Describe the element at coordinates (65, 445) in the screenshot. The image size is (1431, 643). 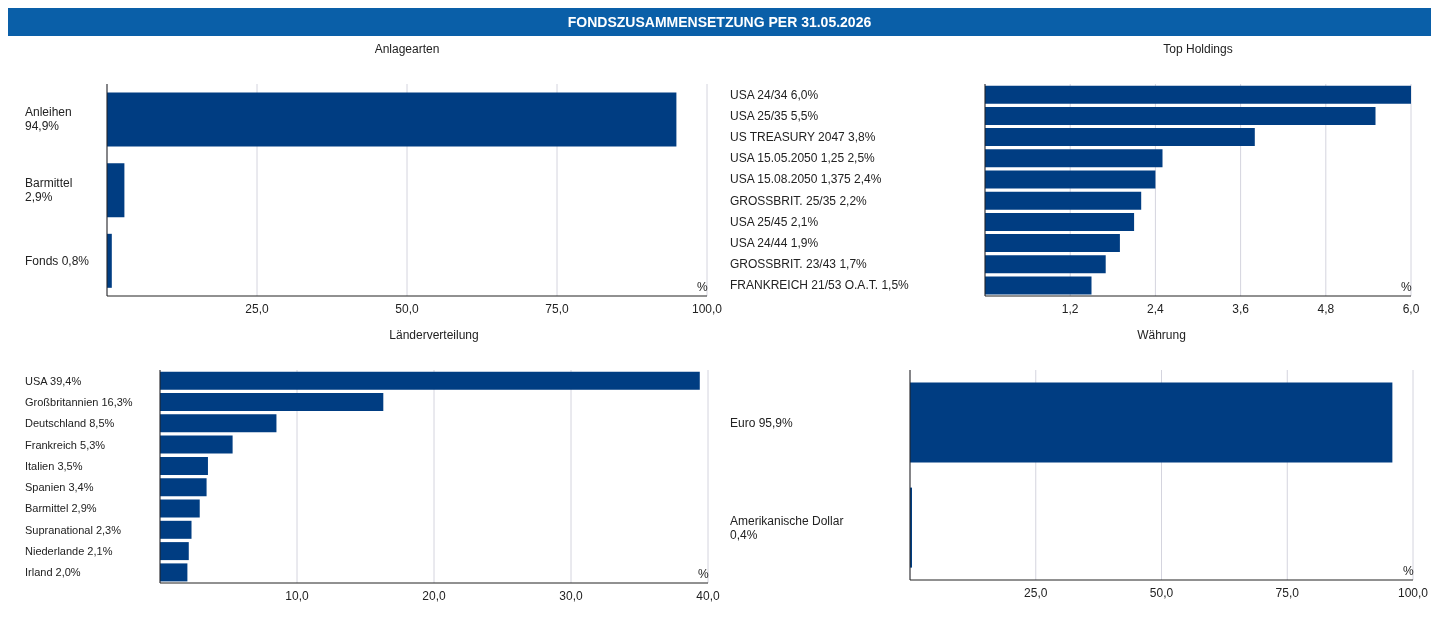
I see `y-tick-label: Frankreich 5,3%` at that location.